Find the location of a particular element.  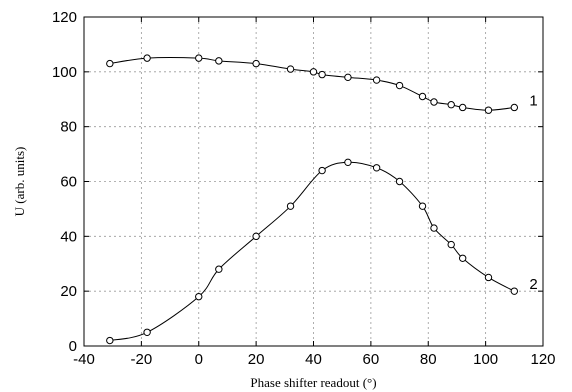

series-1-label: 1 is located at coordinates (533, 100).